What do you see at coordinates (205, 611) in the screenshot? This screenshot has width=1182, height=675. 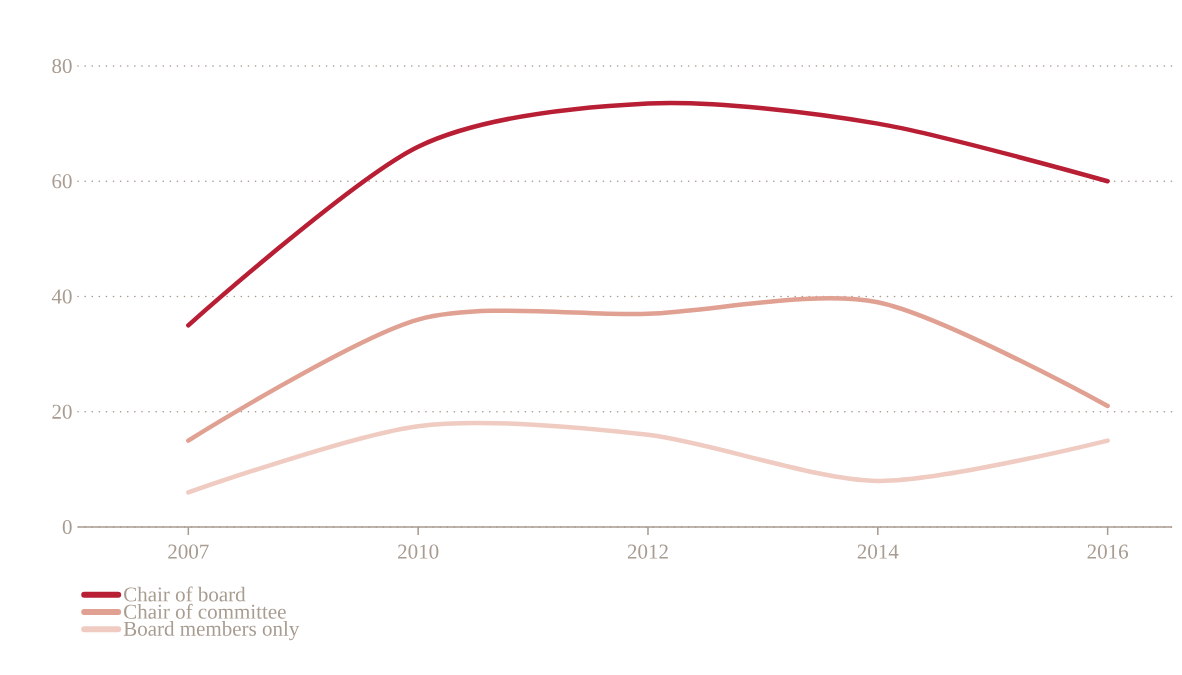 I see `legend-label: Chair of committee` at bounding box center [205, 611].